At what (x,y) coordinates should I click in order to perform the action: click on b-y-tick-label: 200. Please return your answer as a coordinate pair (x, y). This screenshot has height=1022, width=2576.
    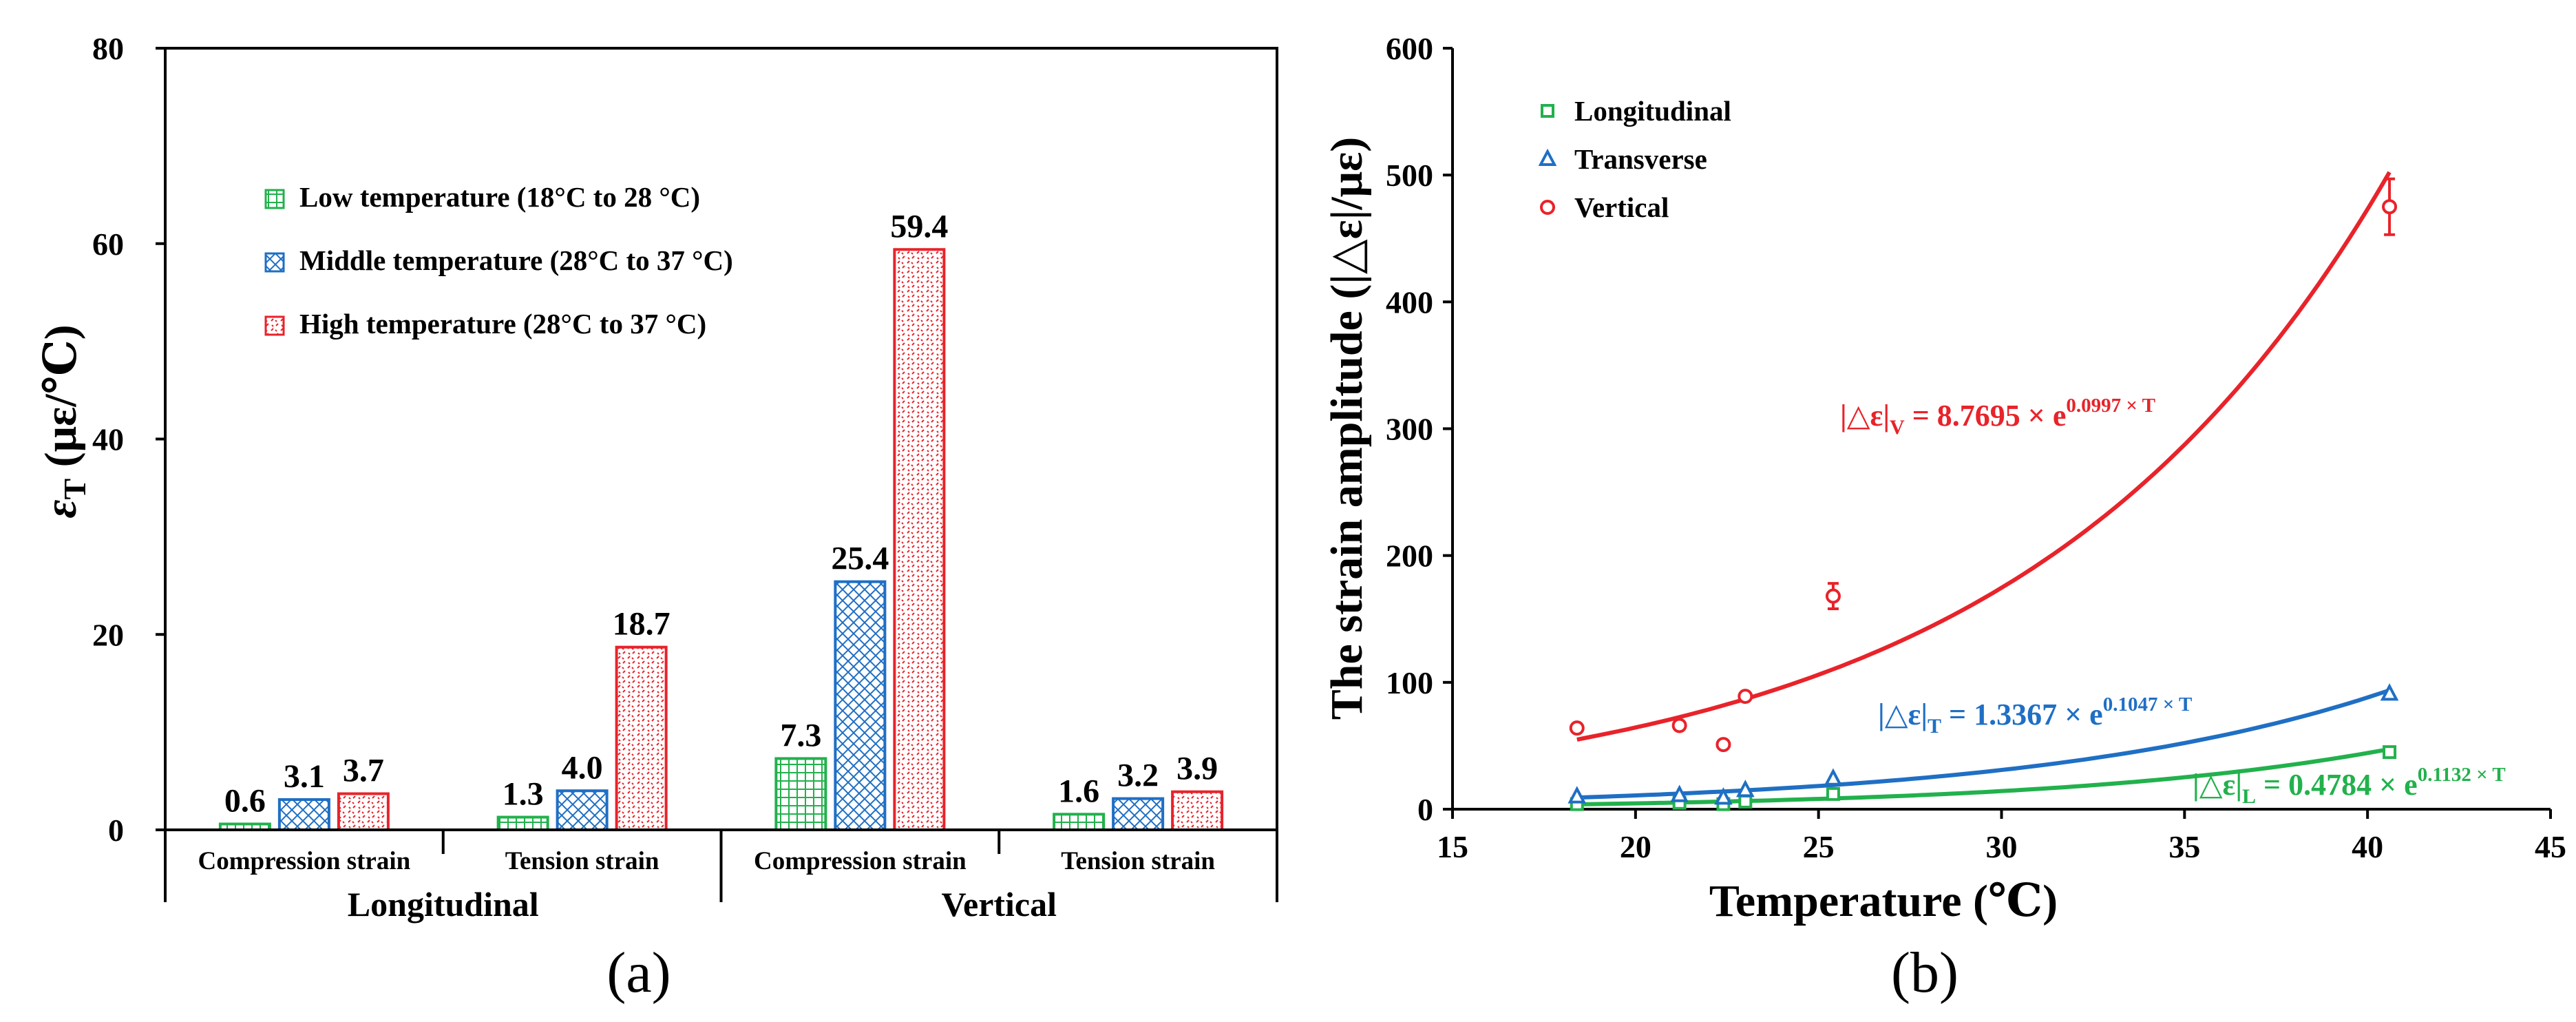
    Looking at the image, I should click on (1410, 556).